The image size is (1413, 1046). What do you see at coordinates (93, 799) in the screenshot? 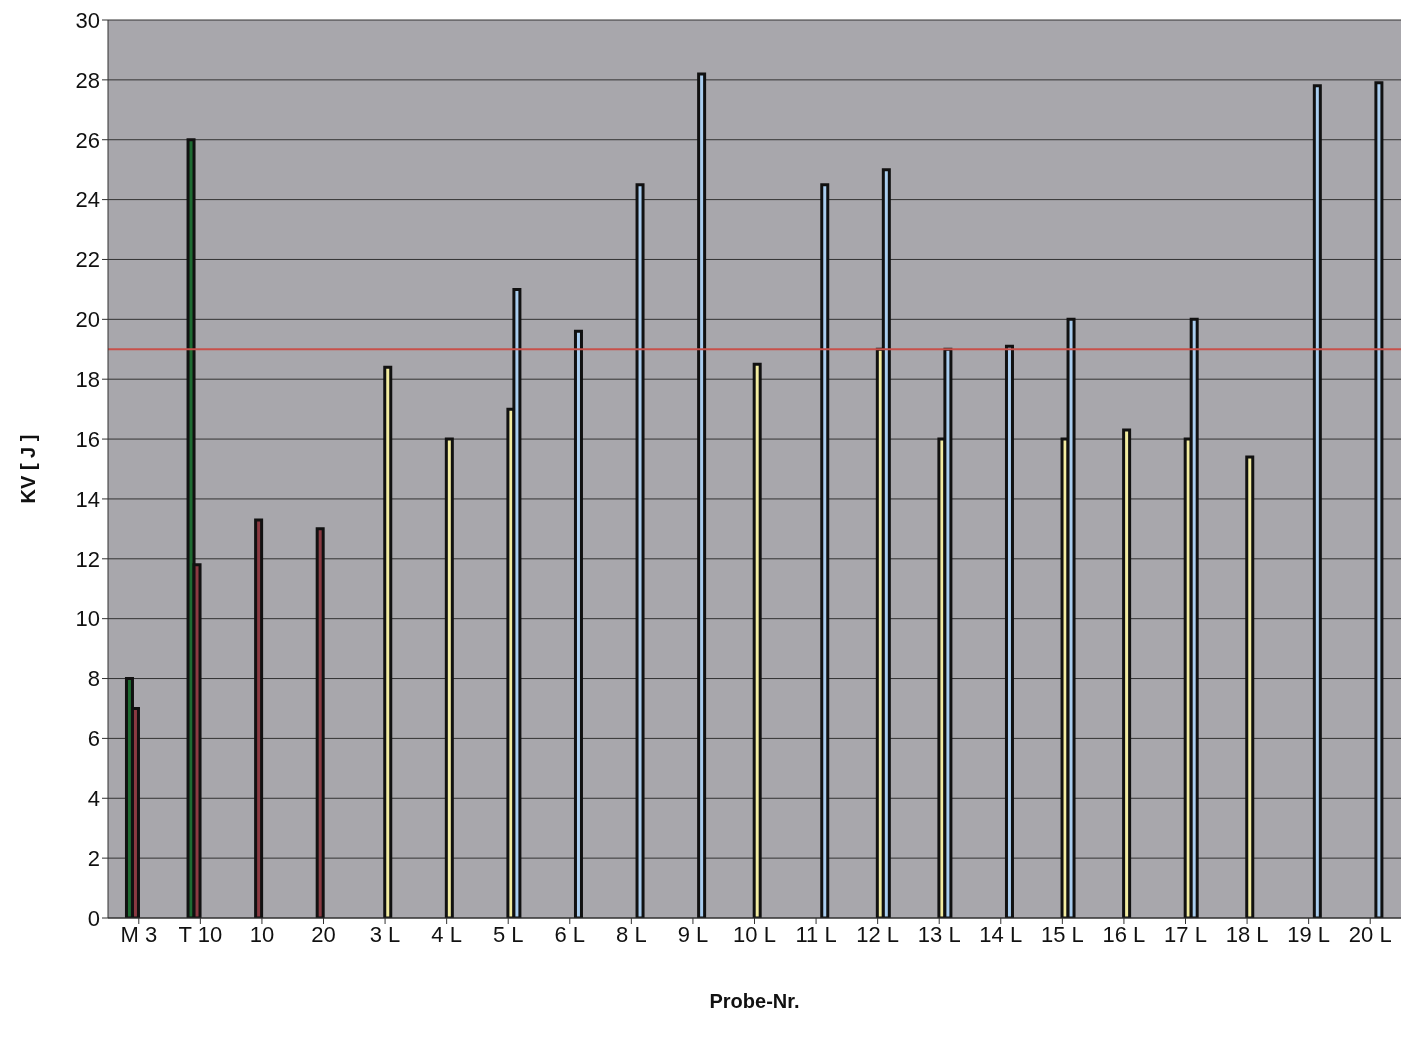
I see `y-tick-label: 4` at bounding box center [93, 799].